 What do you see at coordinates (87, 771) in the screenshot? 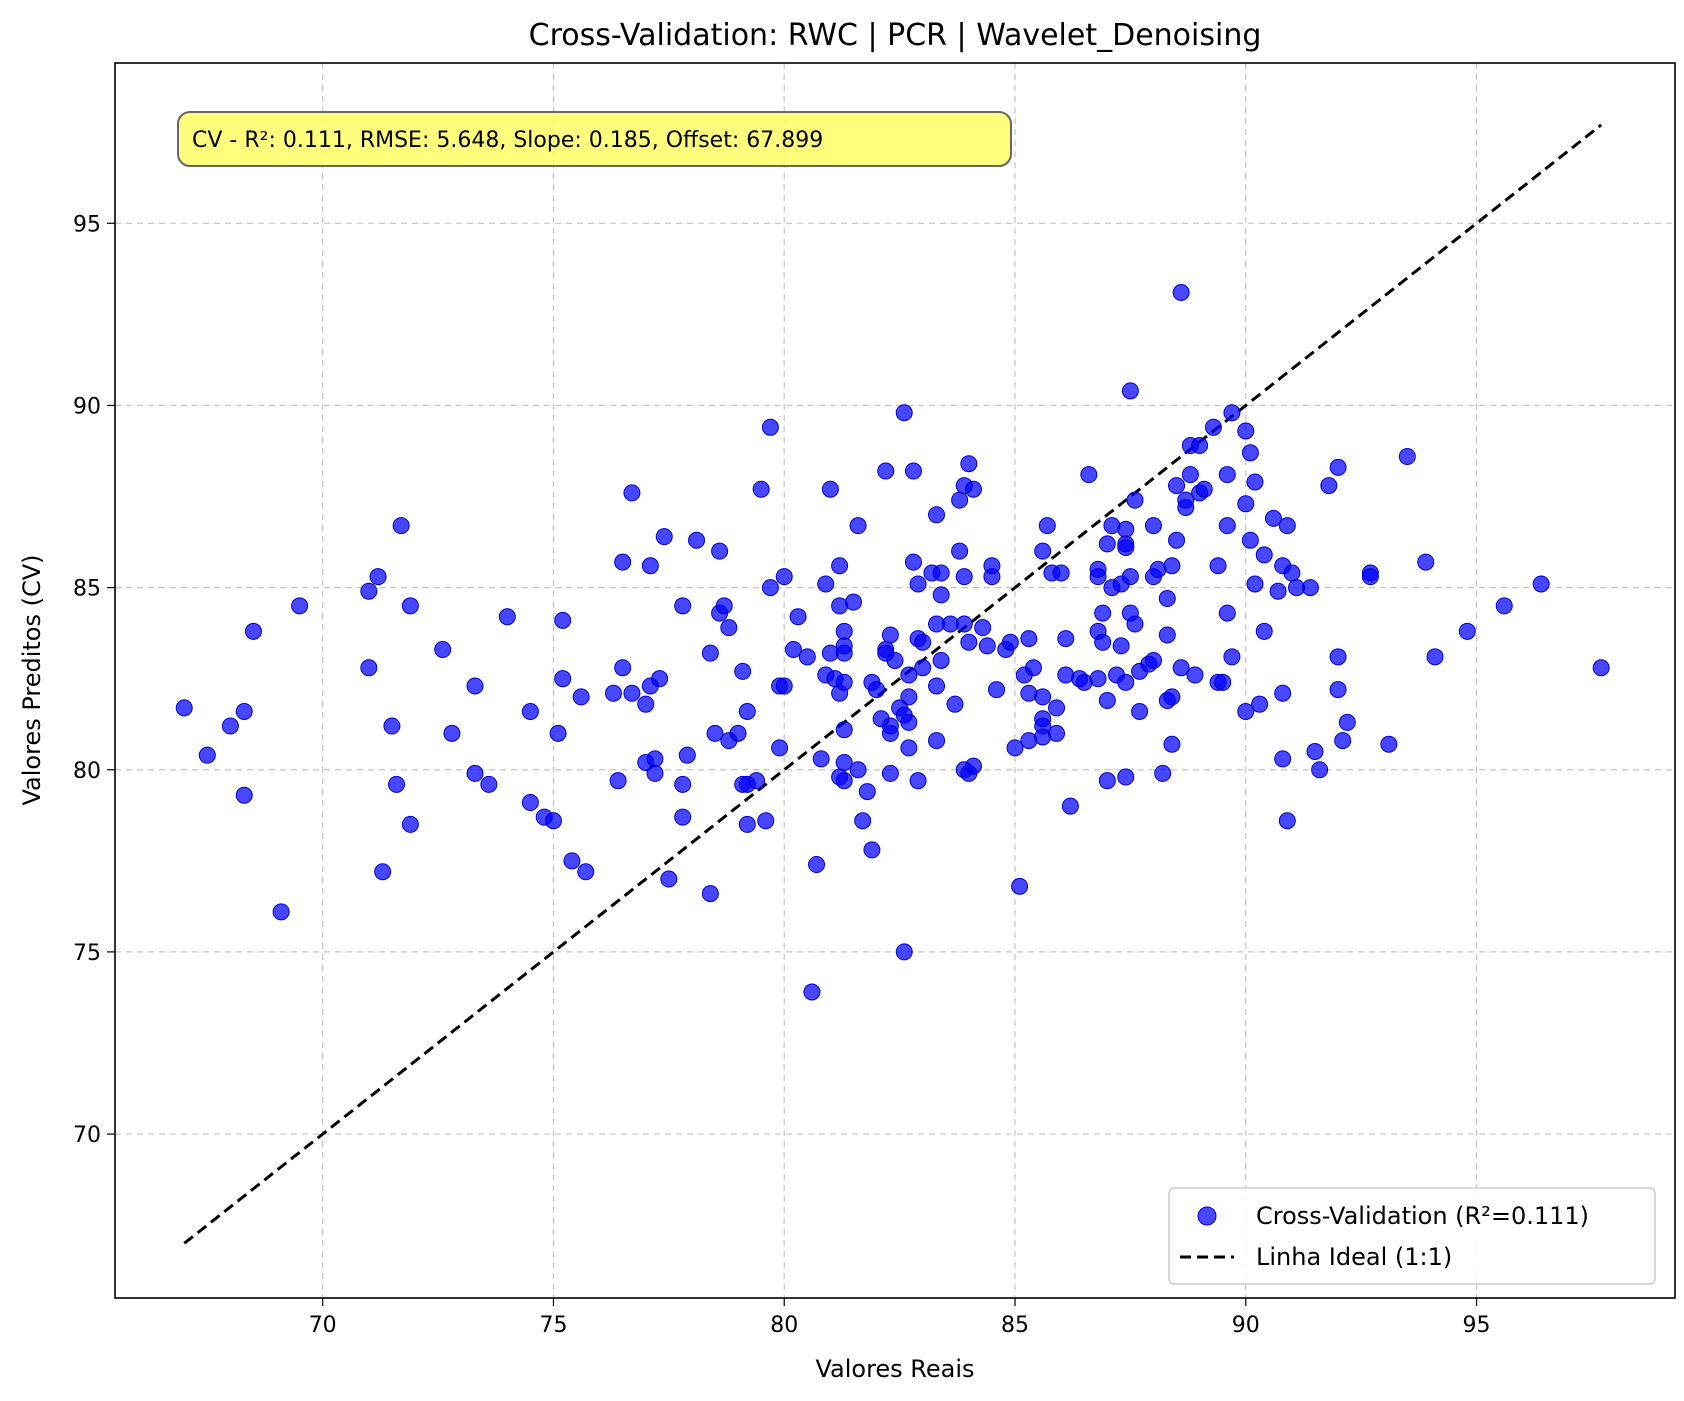
I see `y-tick-label: 80` at bounding box center [87, 771].